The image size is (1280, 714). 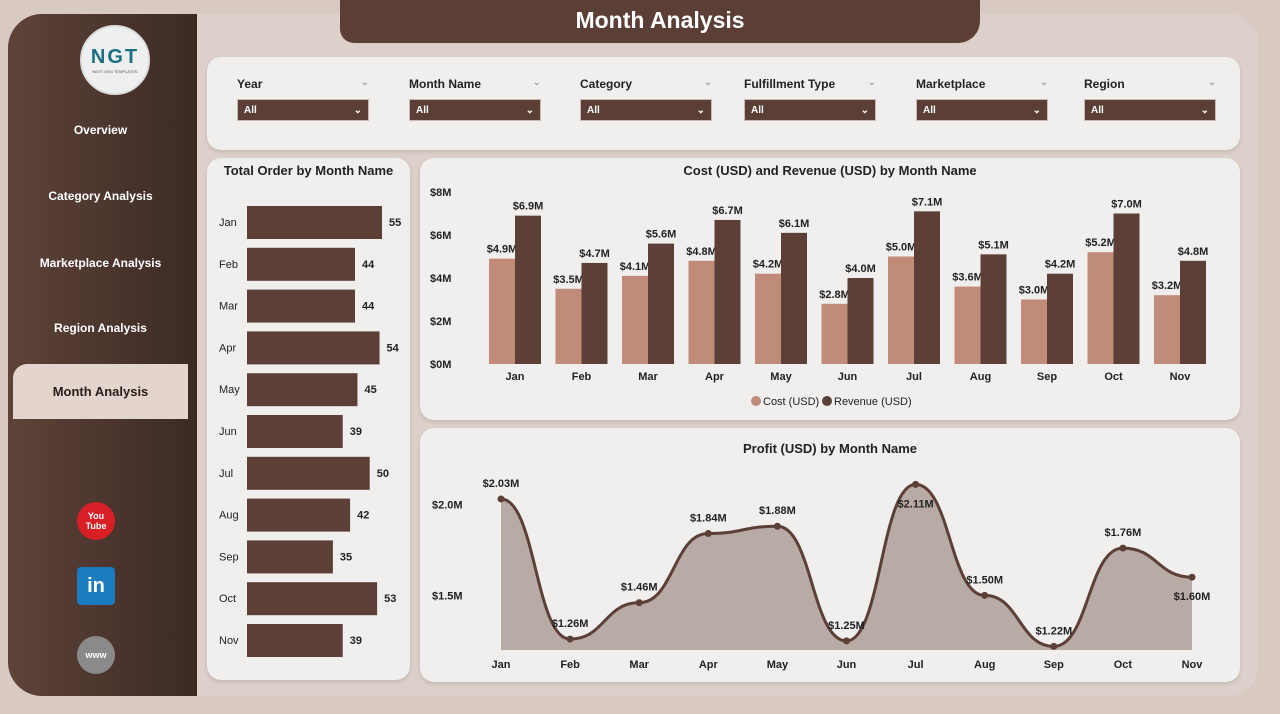 What do you see at coordinates (356, 641) in the screenshot?
I see `data-label: 39` at bounding box center [356, 641].